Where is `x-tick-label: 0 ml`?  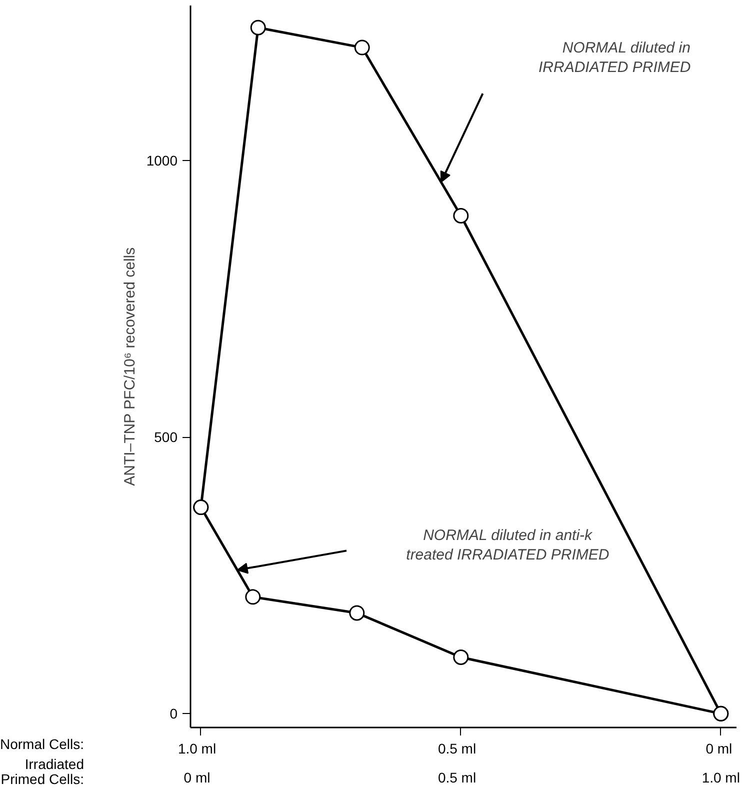
x-tick-label: 0 ml is located at coordinates (719, 748).